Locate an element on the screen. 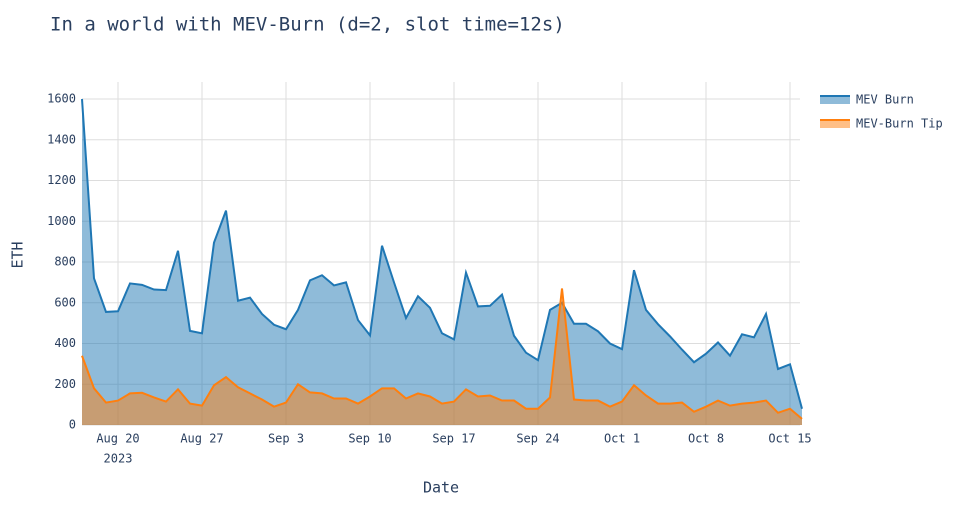  y-tick-label: 600 is located at coordinates (65, 302).